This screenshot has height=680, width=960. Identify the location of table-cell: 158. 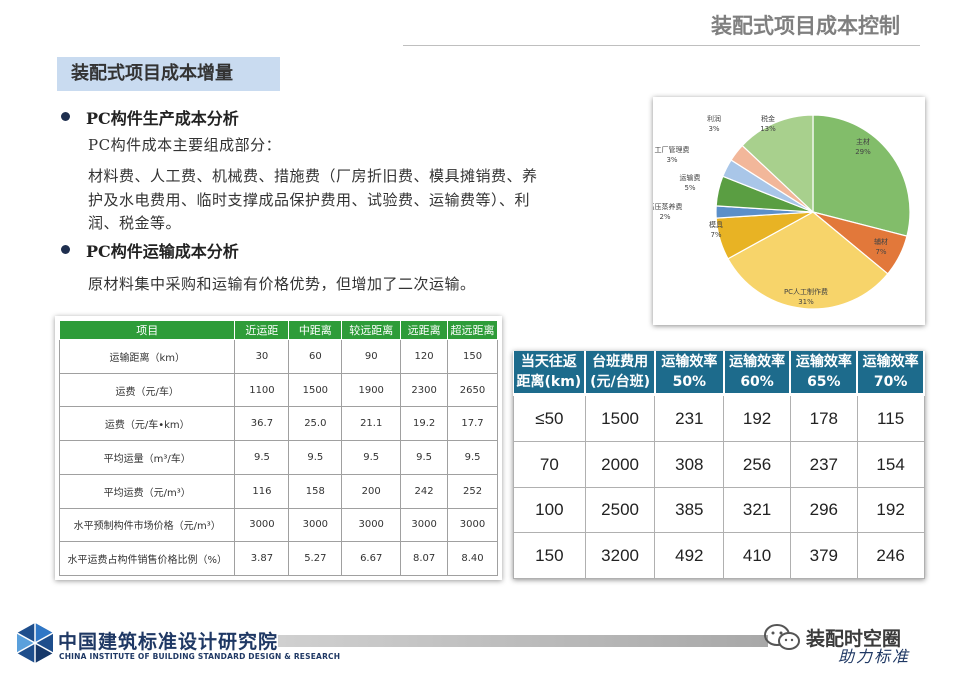
(315, 491).